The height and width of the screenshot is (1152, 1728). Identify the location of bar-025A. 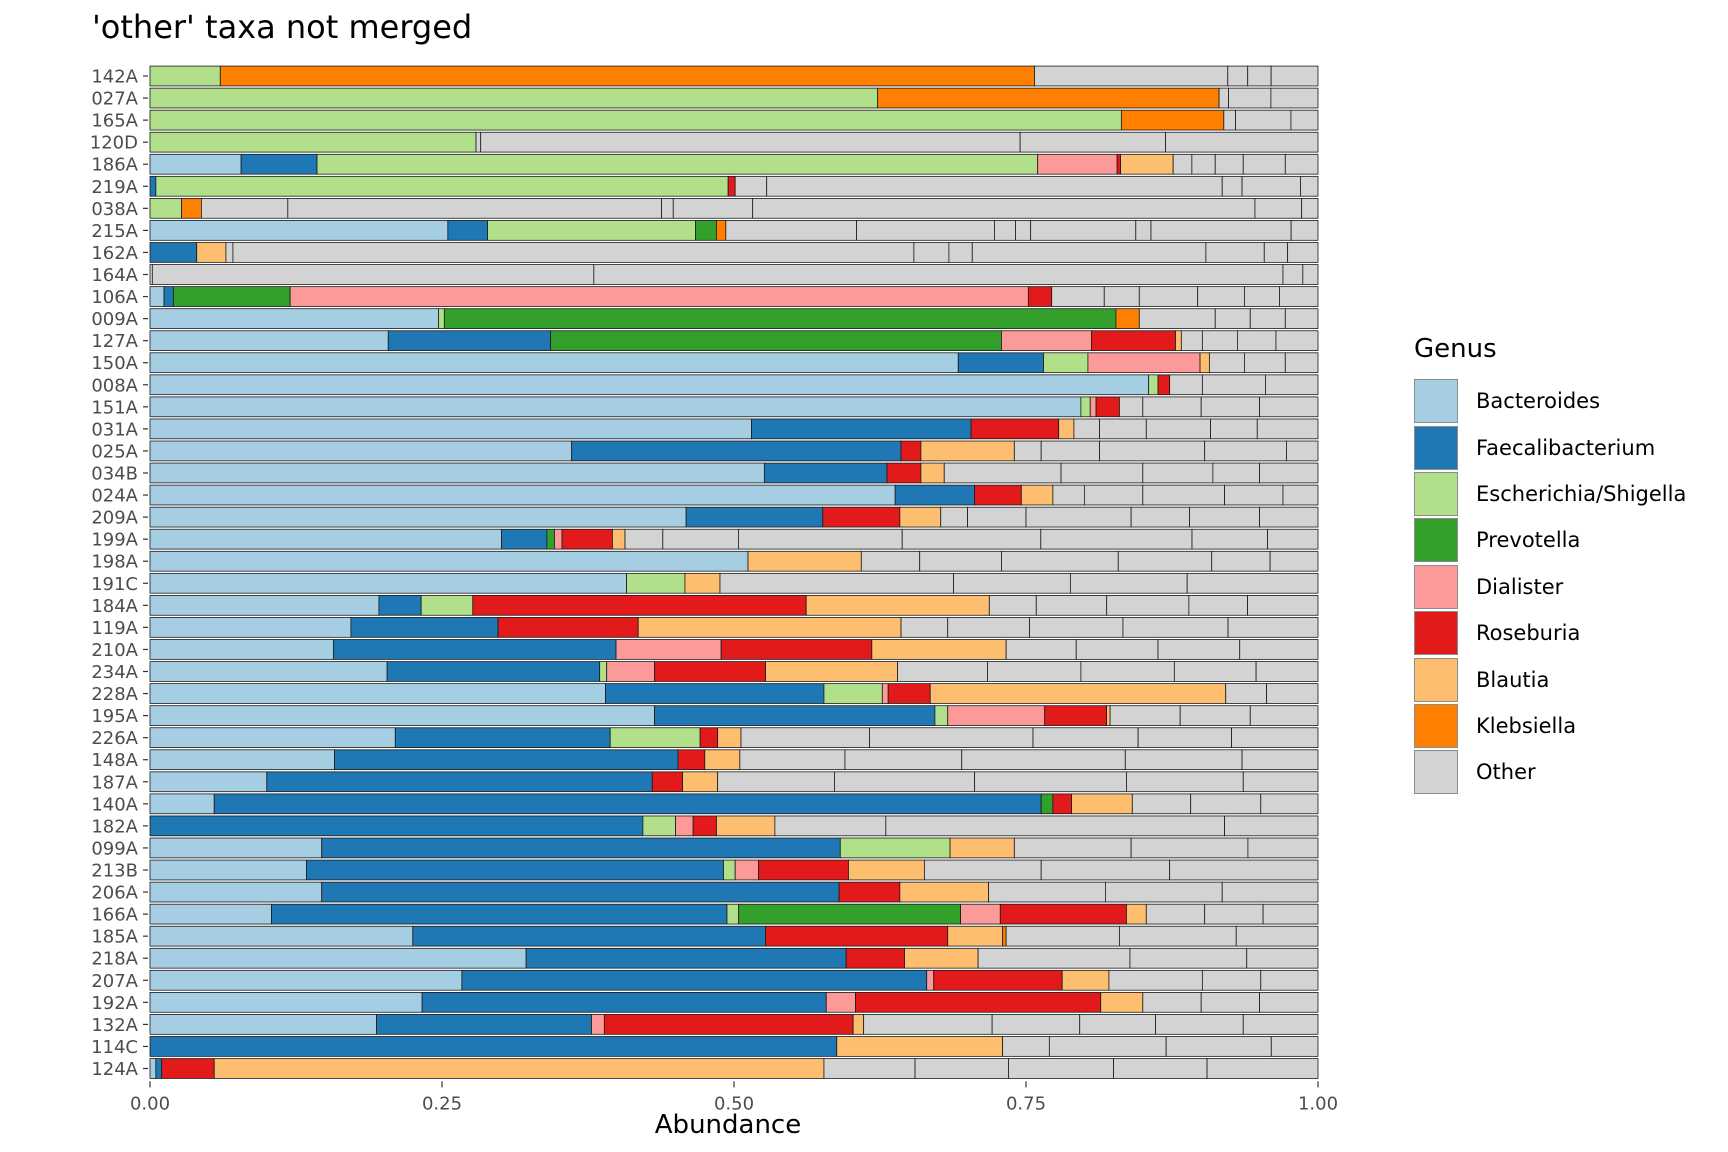
(734, 451).